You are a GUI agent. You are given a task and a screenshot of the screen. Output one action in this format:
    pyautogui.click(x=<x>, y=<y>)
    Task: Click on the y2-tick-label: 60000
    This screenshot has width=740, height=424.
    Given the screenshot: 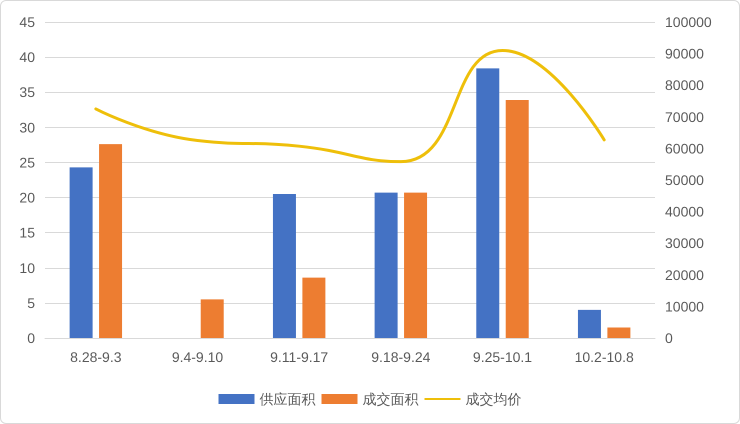 What is the action you would take?
    pyautogui.click(x=684, y=148)
    